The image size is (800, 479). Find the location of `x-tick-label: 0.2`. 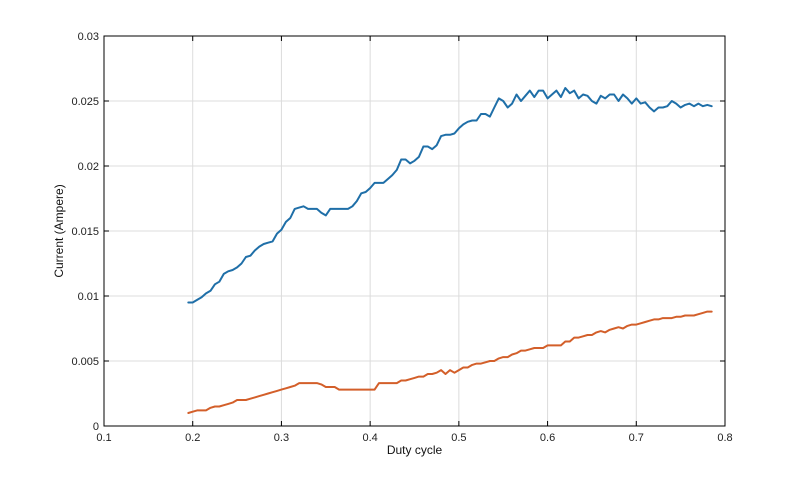

x-tick-label: 0.2 is located at coordinates (192, 438).